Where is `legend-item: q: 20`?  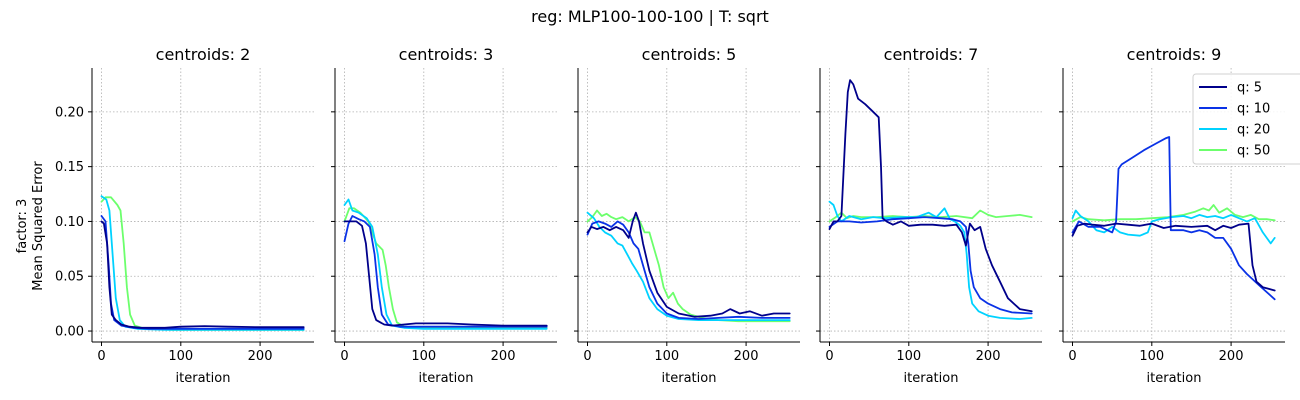
legend-item: q: 20 is located at coordinates (1234, 130).